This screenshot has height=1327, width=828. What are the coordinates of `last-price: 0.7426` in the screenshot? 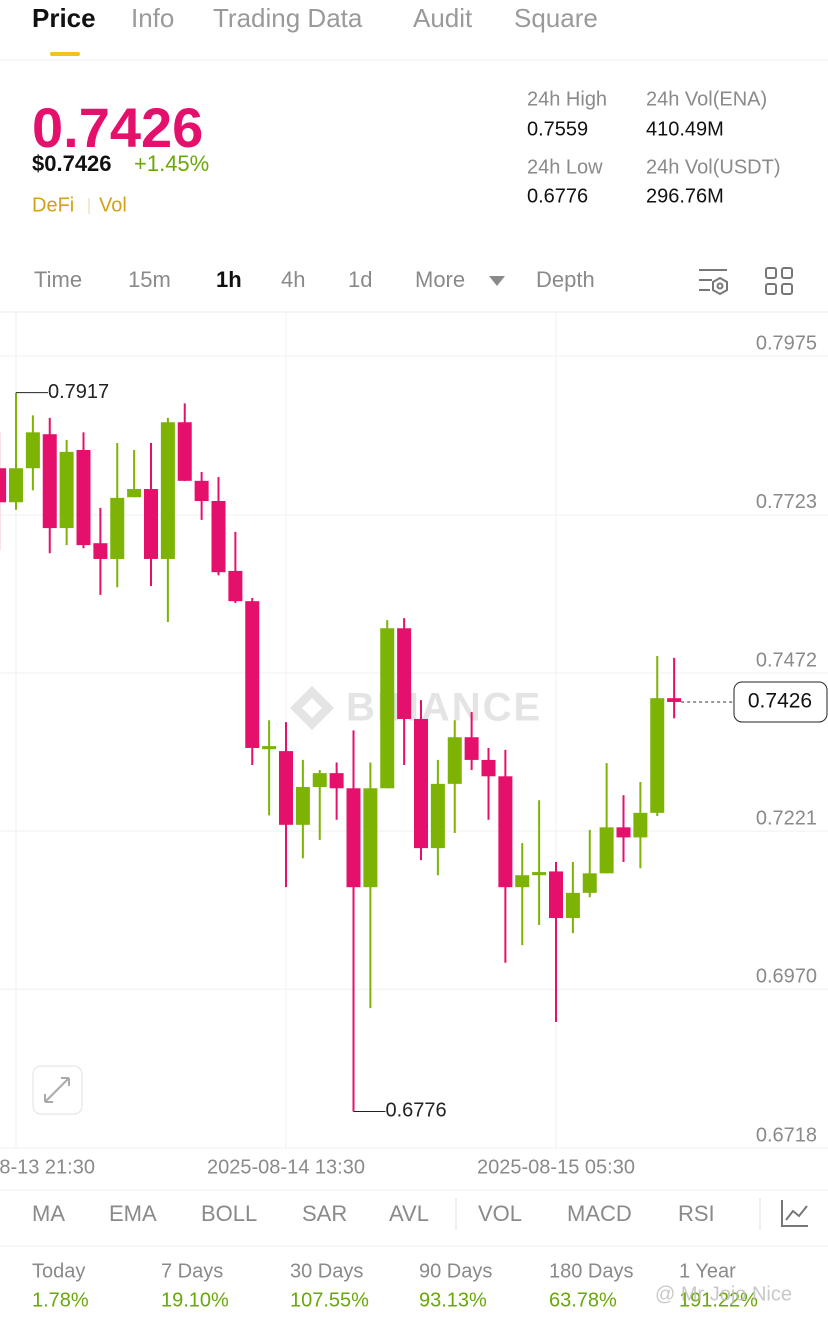 It's located at (780, 701).